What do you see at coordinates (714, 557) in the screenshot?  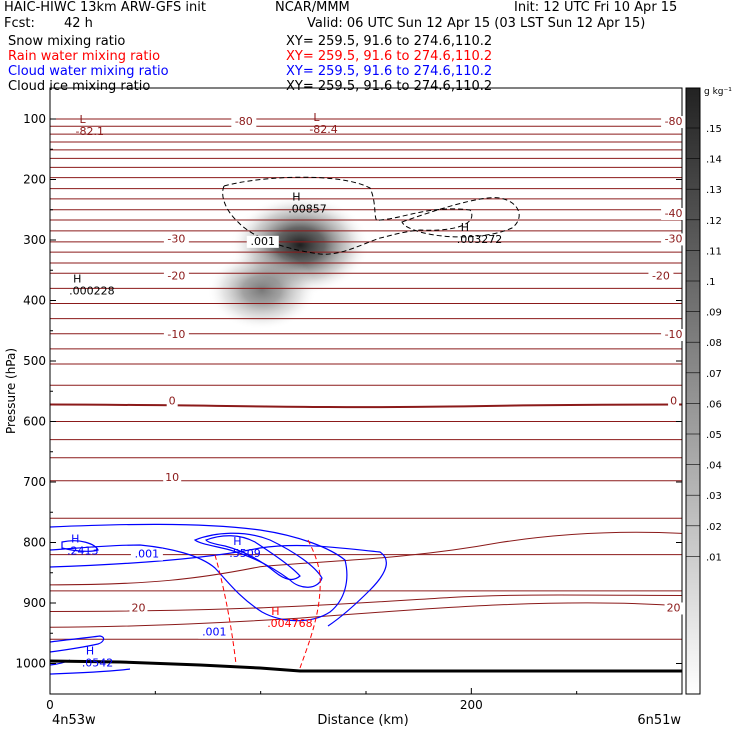 I see `colorbar-tick-label: .01` at bounding box center [714, 557].